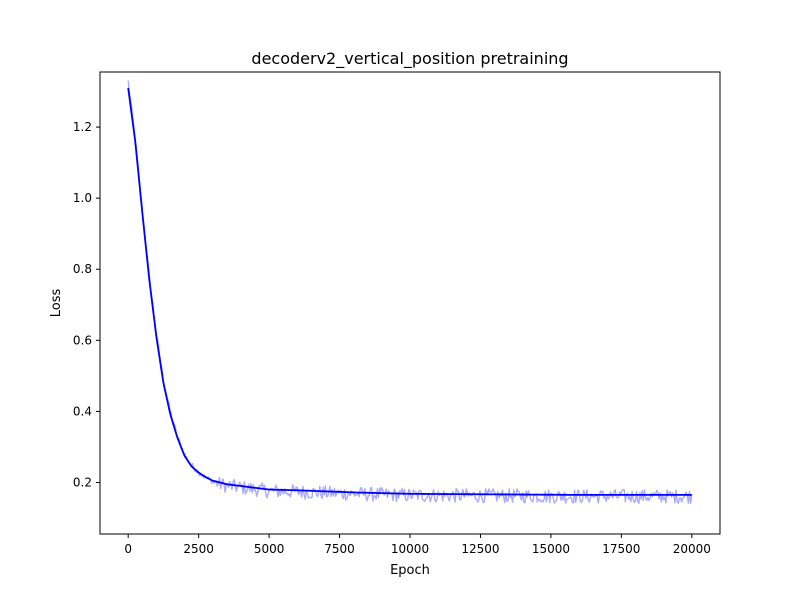 The width and height of the screenshot is (800, 600). What do you see at coordinates (339, 549) in the screenshot?
I see `x-tick-label: 7500` at bounding box center [339, 549].